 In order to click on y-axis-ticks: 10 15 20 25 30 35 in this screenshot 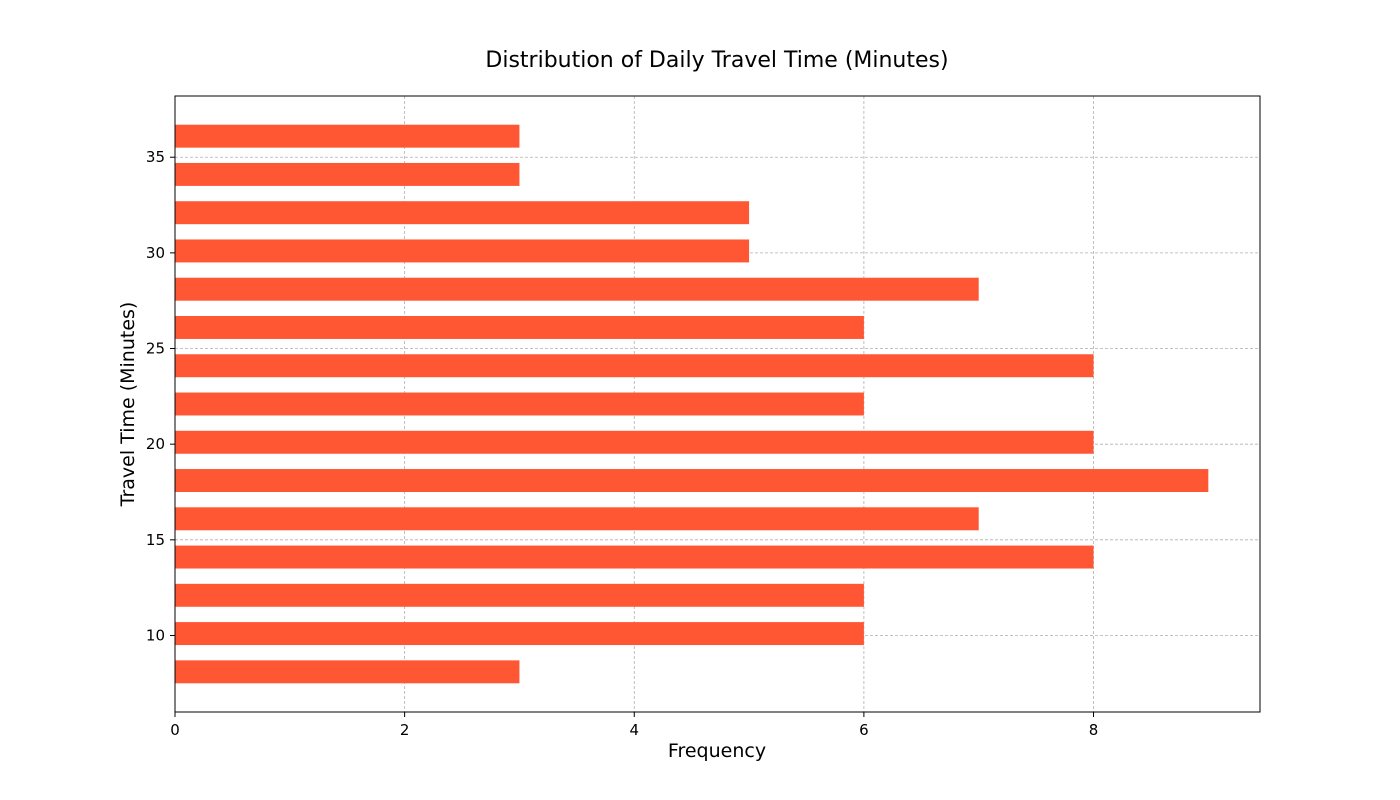, I will do `click(160, 396)`.